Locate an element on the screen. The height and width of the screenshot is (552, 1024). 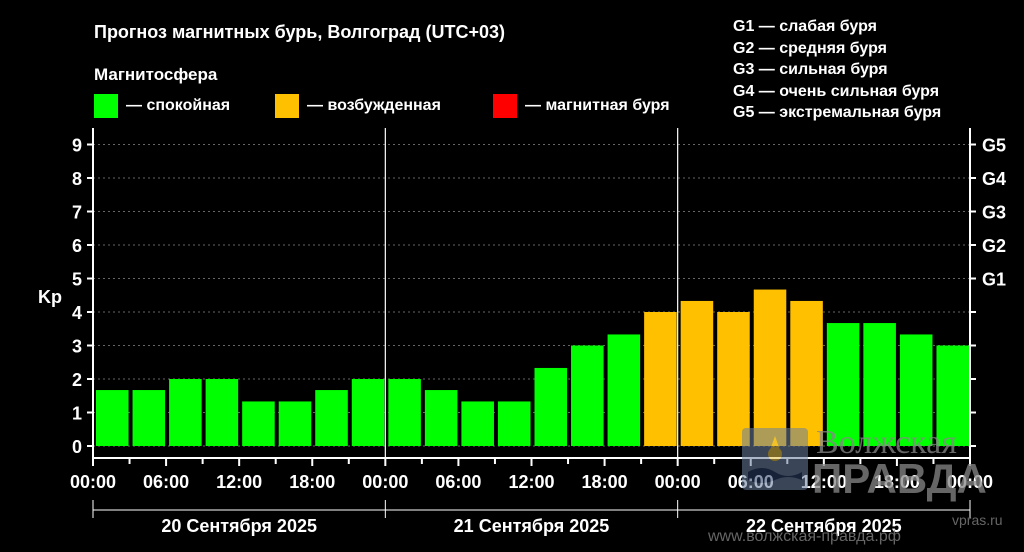
legend-quiet: — спокойная is located at coordinates (162, 106).